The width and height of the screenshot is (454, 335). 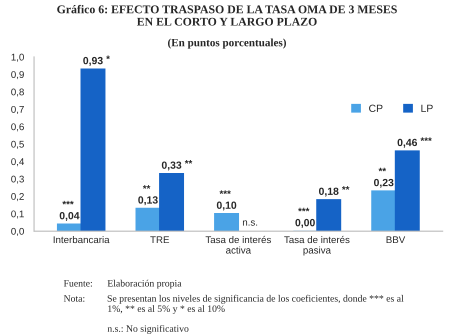 What do you see at coordinates (108, 58) in the screenshot?
I see `annotation: *` at bounding box center [108, 58].